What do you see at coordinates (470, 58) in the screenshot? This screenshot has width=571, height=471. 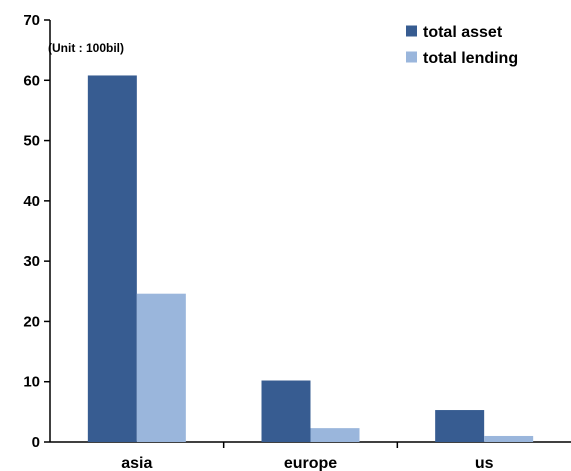 I see `legend-label: total lending` at bounding box center [470, 58].